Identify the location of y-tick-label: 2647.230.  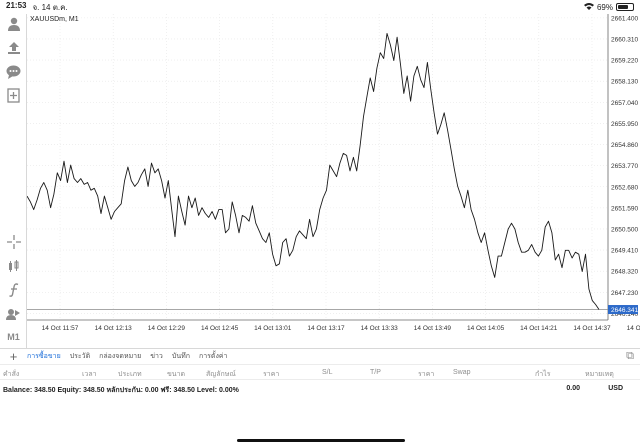
(624, 293).